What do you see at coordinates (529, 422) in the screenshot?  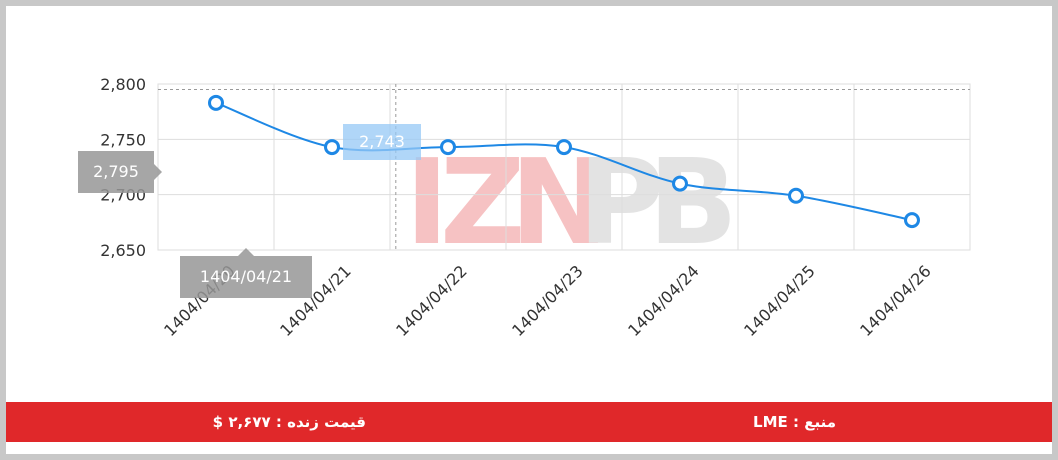 I see `footer-bar: منبع : LME قیمت زنده : ۲,۶۷۷ $` at bounding box center [529, 422].